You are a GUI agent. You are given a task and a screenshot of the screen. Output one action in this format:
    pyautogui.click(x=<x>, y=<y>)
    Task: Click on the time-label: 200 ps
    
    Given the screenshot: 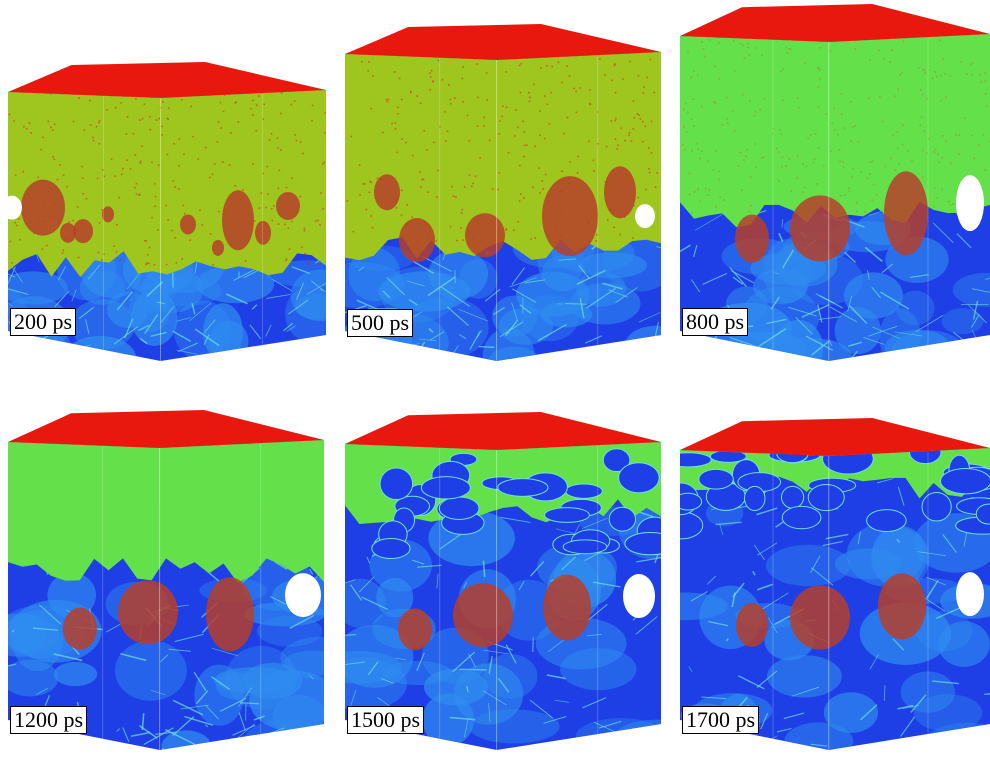 What is the action you would take?
    pyautogui.click(x=43, y=322)
    